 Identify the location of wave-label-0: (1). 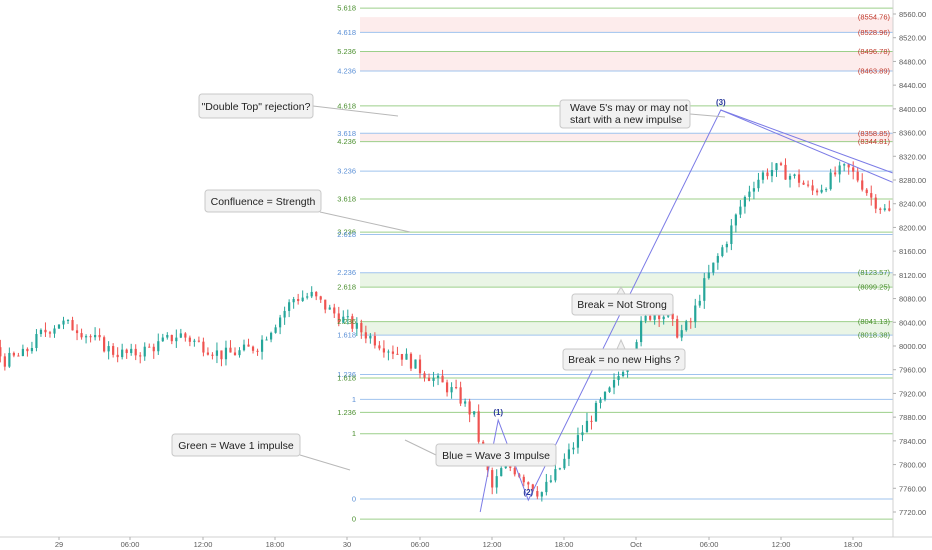
(498, 412).